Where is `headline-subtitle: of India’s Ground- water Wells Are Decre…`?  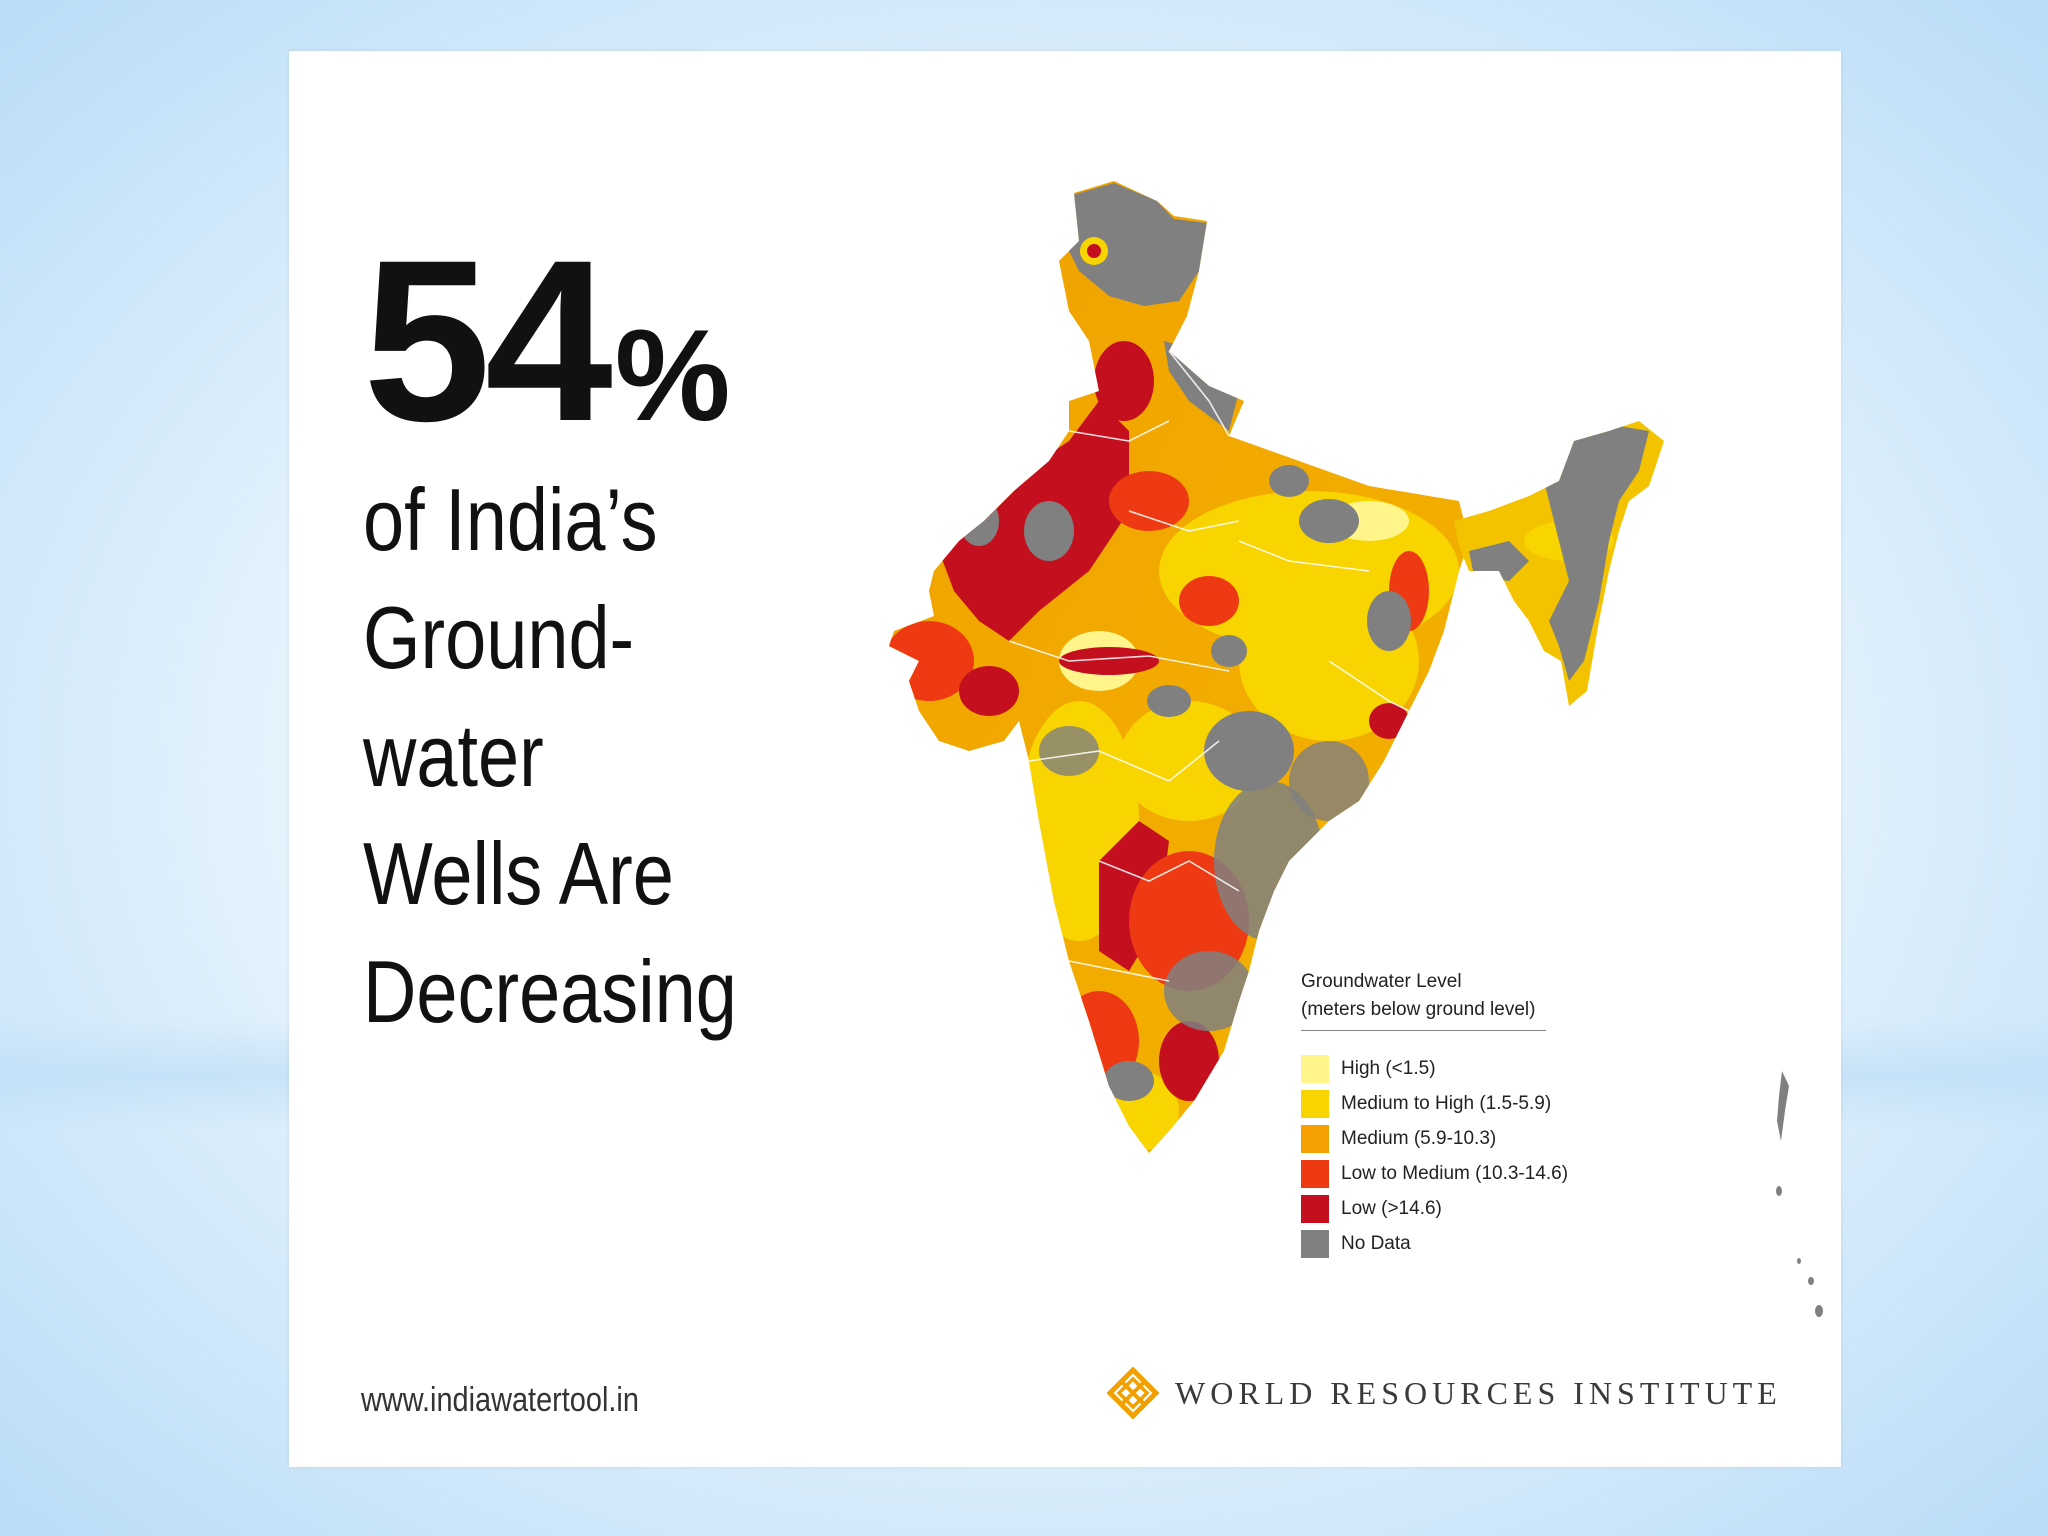
headline-subtitle: of India’s Ground- water Wells Are Decre… is located at coordinates (550, 756).